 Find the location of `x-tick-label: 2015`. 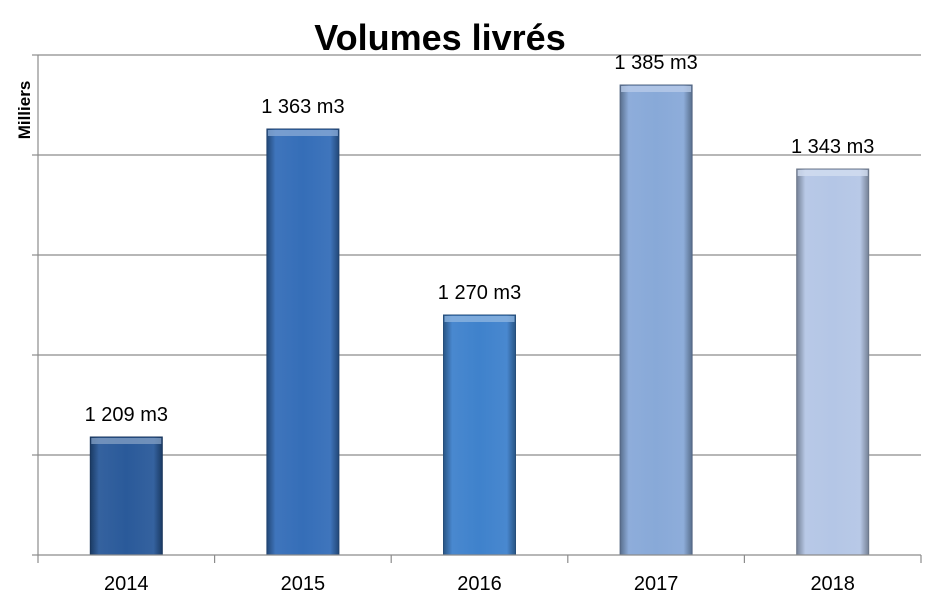

x-tick-label: 2015 is located at coordinates (303, 584).